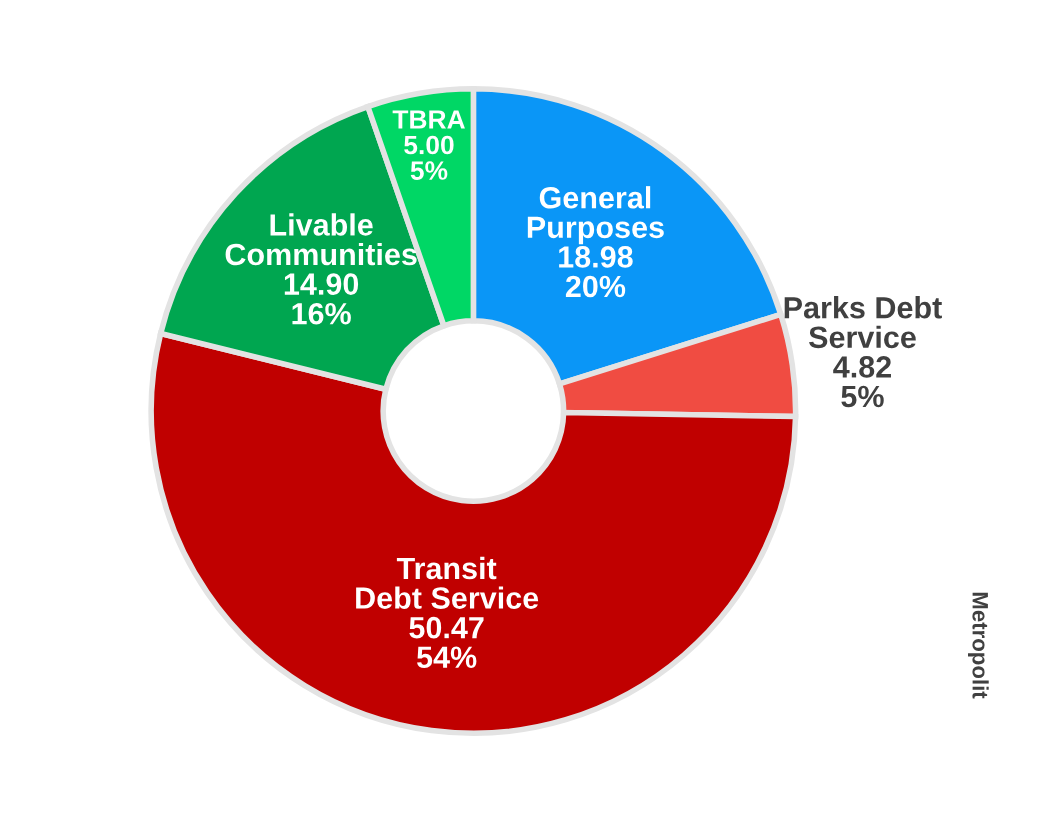 The width and height of the screenshot is (1052, 822). Describe the element at coordinates (429, 157) in the screenshot. I see `data-label: 5.00 5%` at that location.